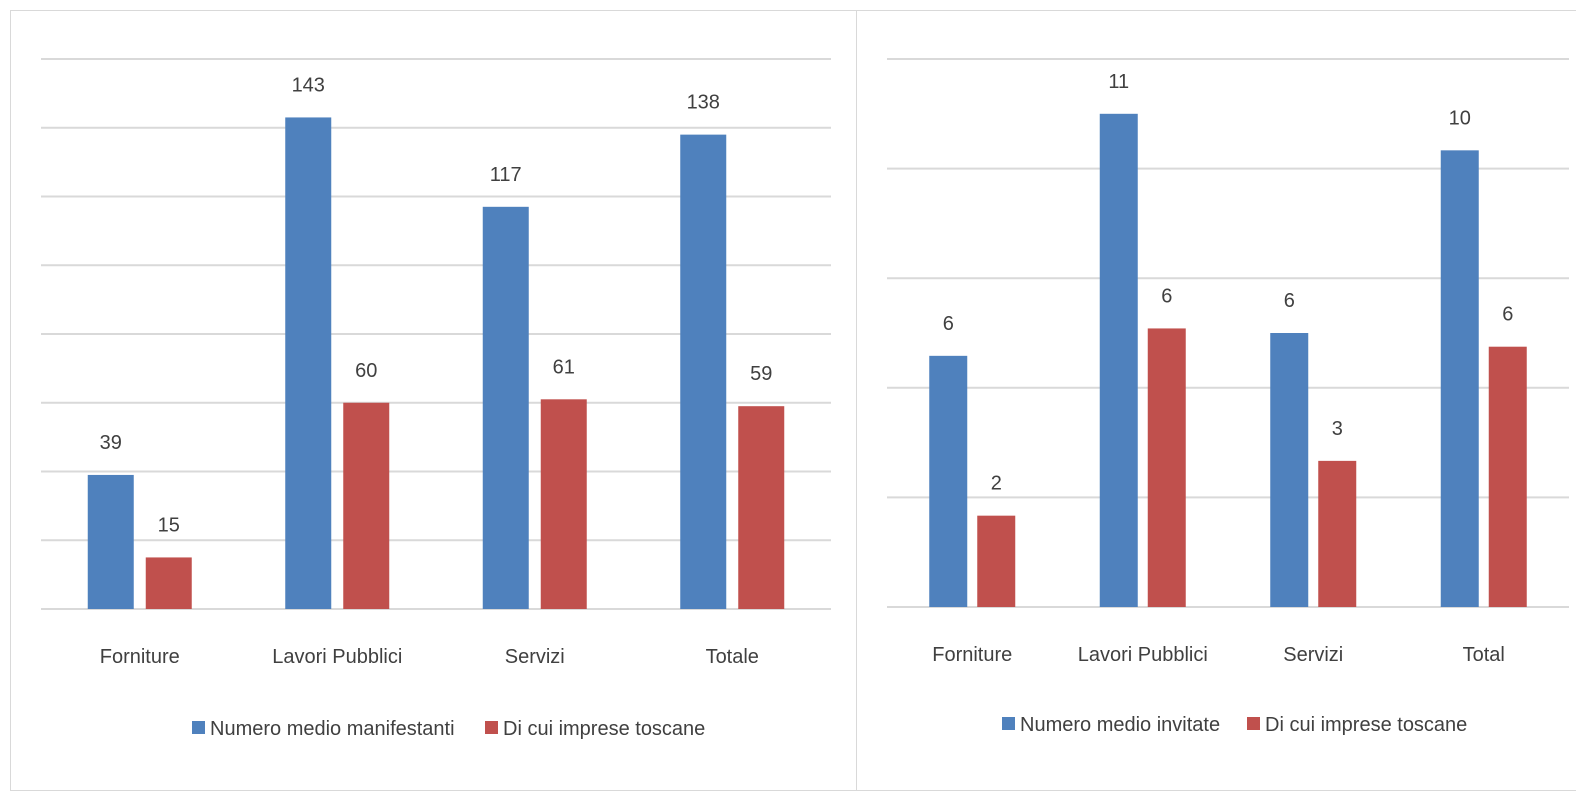 The height and width of the screenshot is (792, 1576). What do you see at coordinates (366, 371) in the screenshot?
I see `data-label: 60` at bounding box center [366, 371].